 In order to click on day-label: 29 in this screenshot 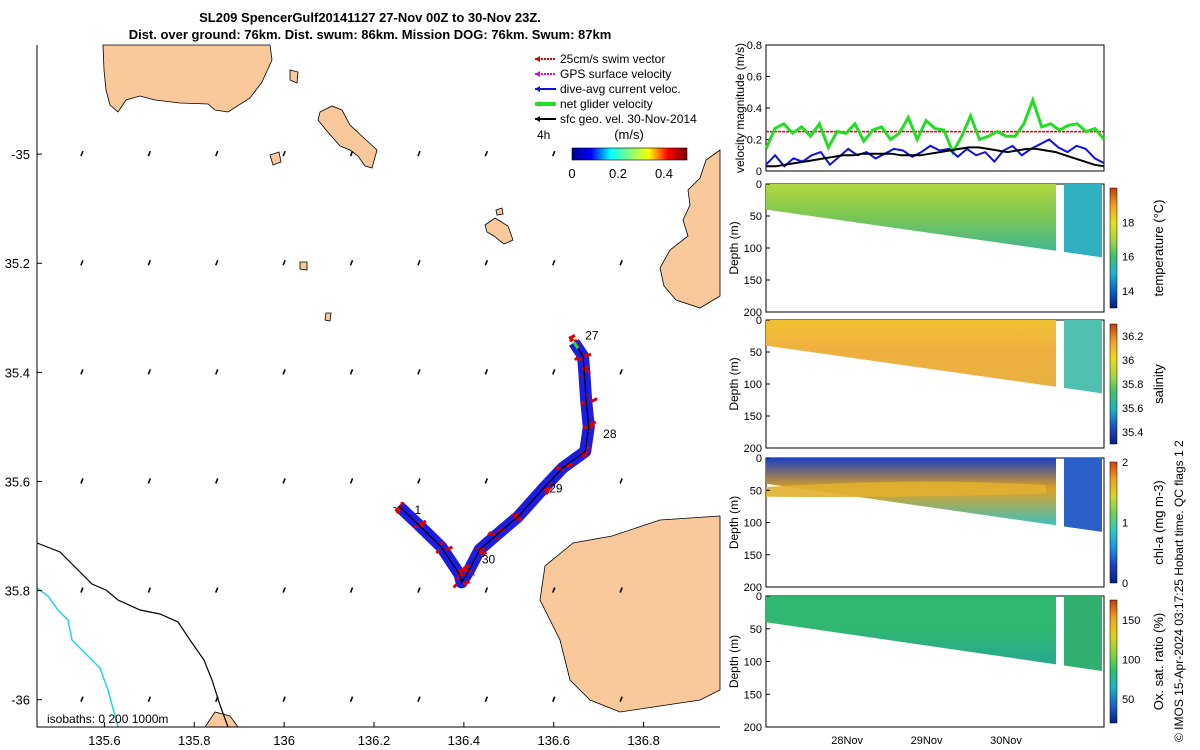, I will do `click(556, 488)`.